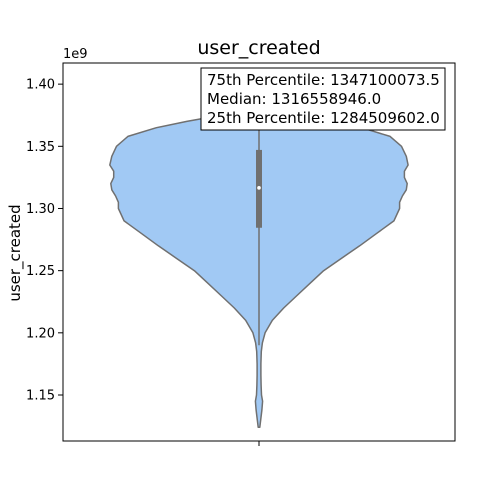 The height and width of the screenshot is (504, 504). Describe the element at coordinates (15, 252) in the screenshot. I see `y-axis-label: user_created` at that location.